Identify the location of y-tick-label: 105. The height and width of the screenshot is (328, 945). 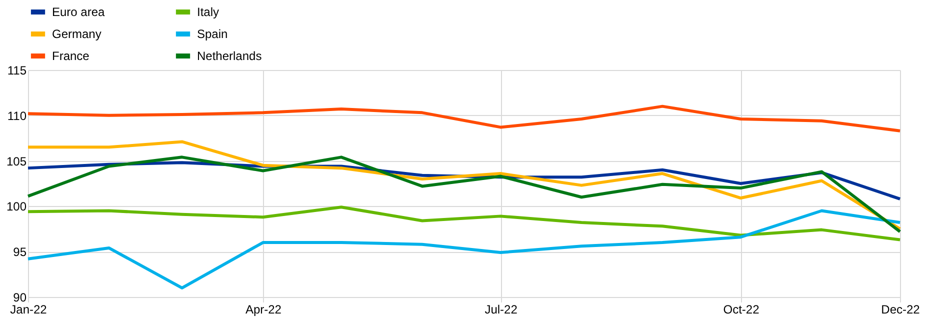
(16, 161).